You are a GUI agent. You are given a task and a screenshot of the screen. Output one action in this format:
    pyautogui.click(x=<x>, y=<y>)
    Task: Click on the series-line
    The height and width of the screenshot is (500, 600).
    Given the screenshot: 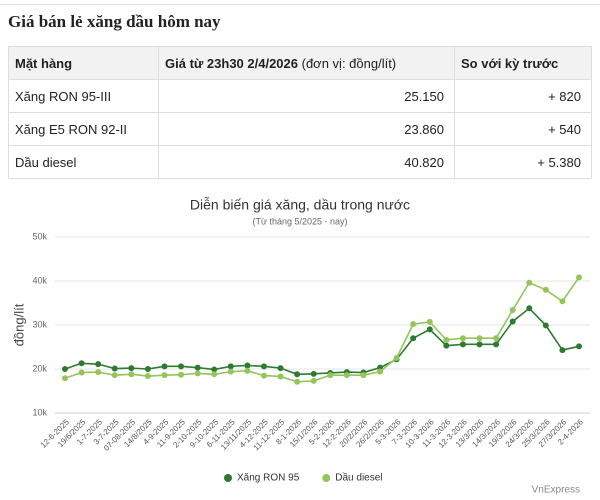 What is the action you would take?
    pyautogui.click(x=322, y=341)
    